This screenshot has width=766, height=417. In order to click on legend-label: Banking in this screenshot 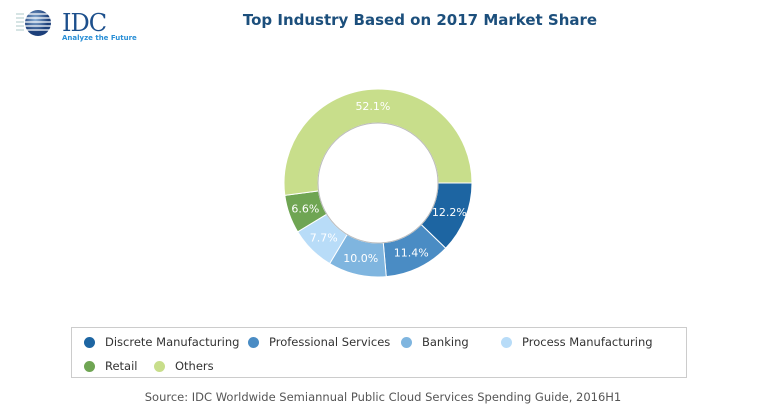, I will do `click(445, 342)`.